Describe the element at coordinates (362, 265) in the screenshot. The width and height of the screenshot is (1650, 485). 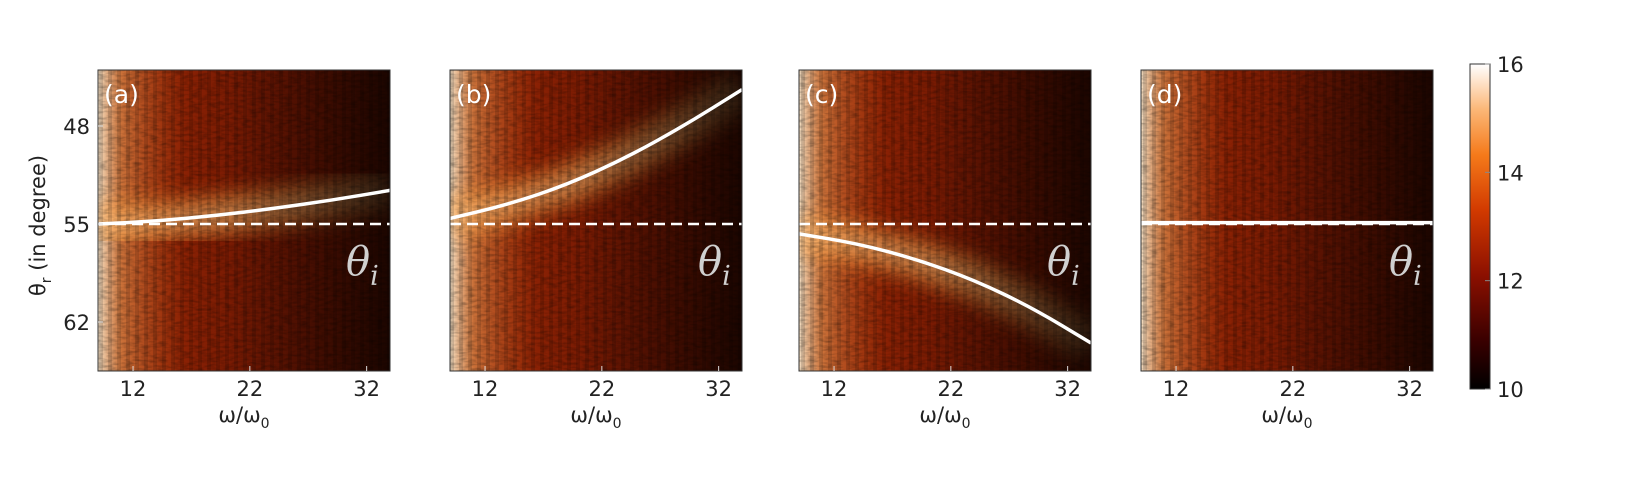
I see `theta-i-annotation: θi` at that location.